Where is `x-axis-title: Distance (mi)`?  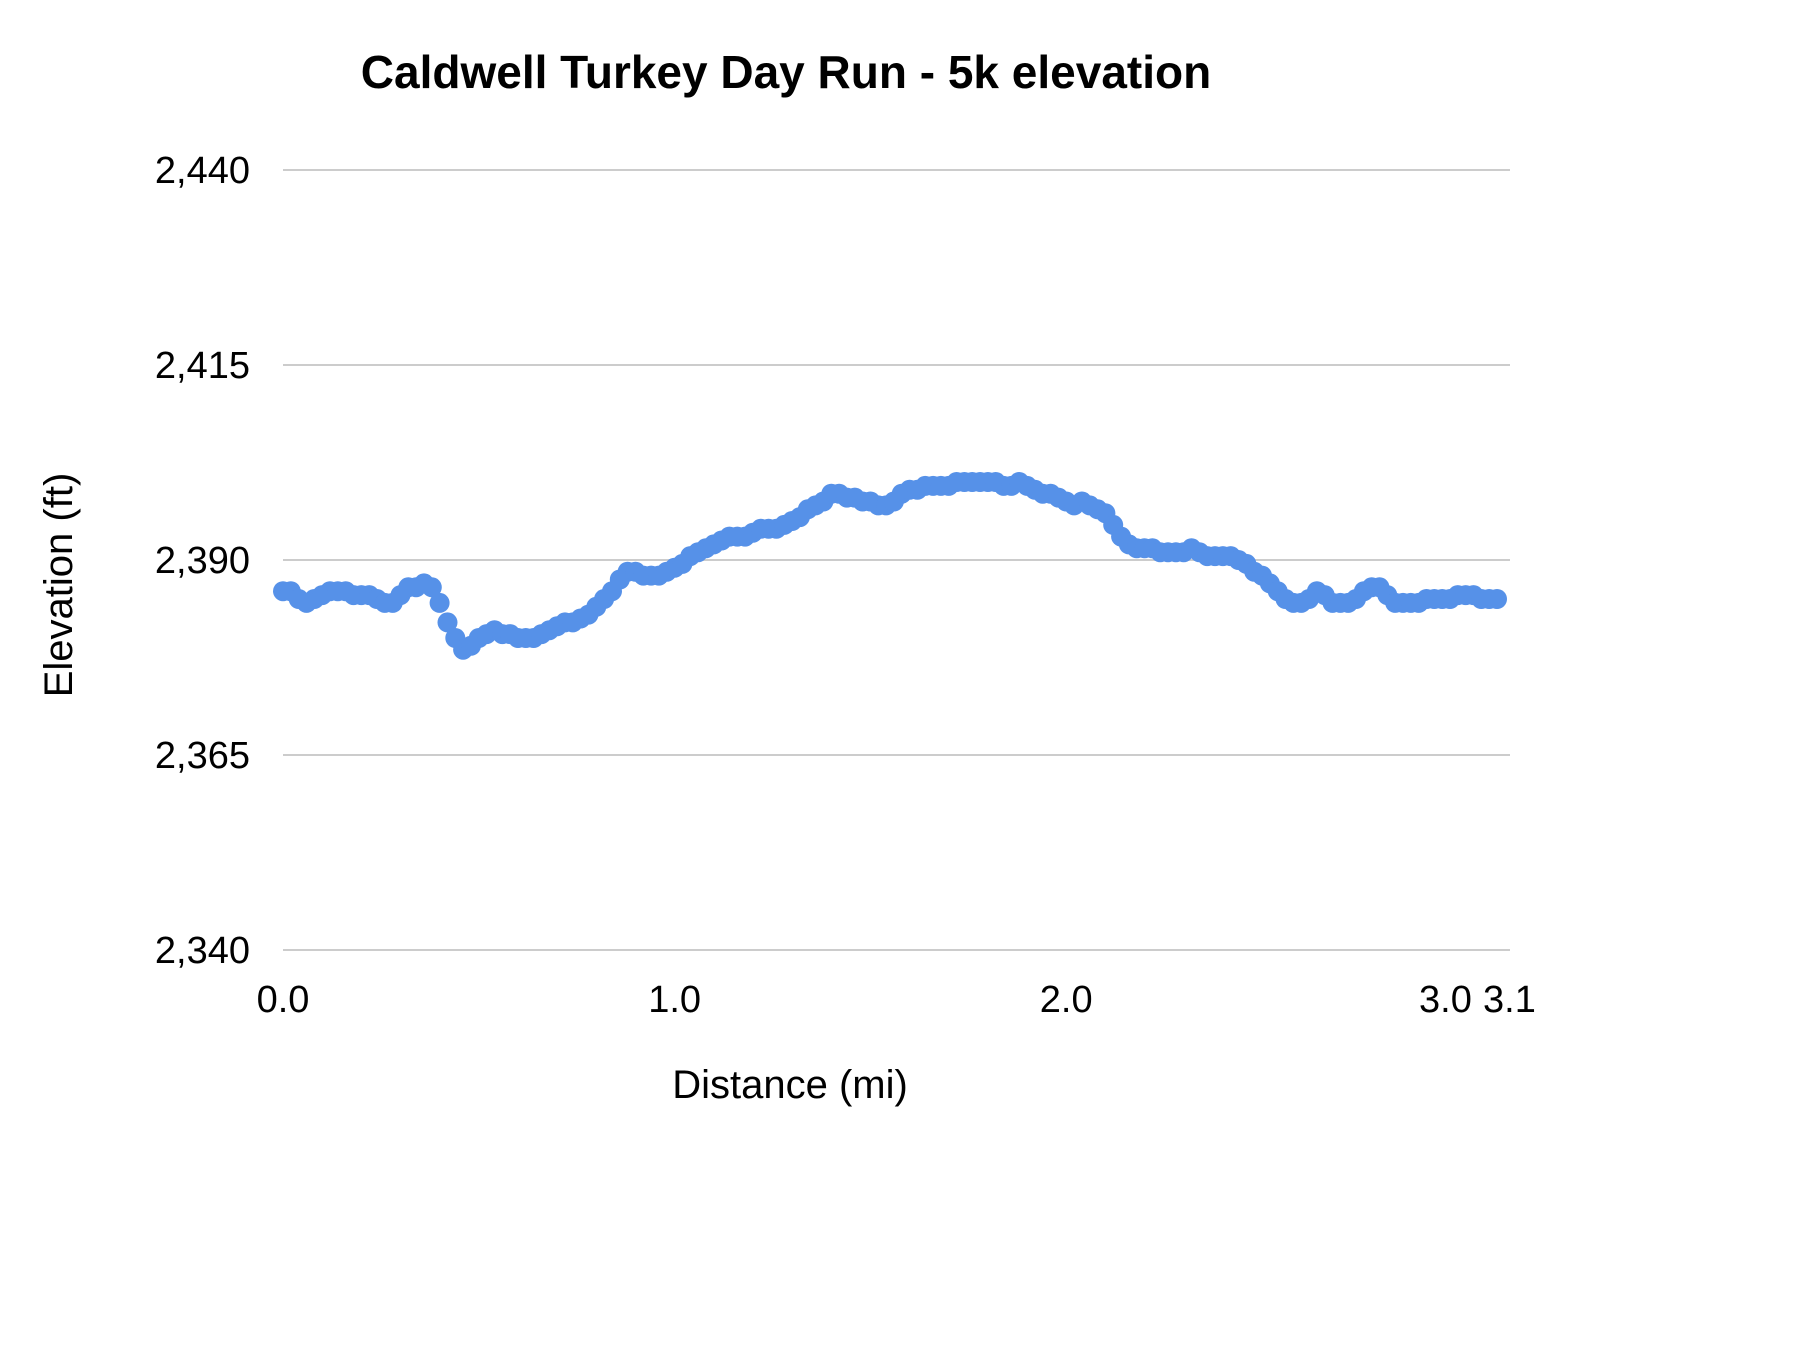 x-axis-title: Distance (mi) is located at coordinates (790, 1085).